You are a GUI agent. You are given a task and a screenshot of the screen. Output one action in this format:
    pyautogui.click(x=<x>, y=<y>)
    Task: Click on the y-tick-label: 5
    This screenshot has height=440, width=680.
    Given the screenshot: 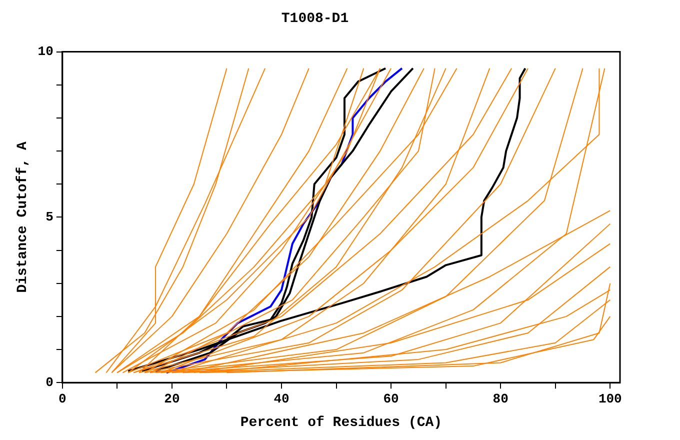 What is the action you would take?
    pyautogui.click(x=50, y=216)
    